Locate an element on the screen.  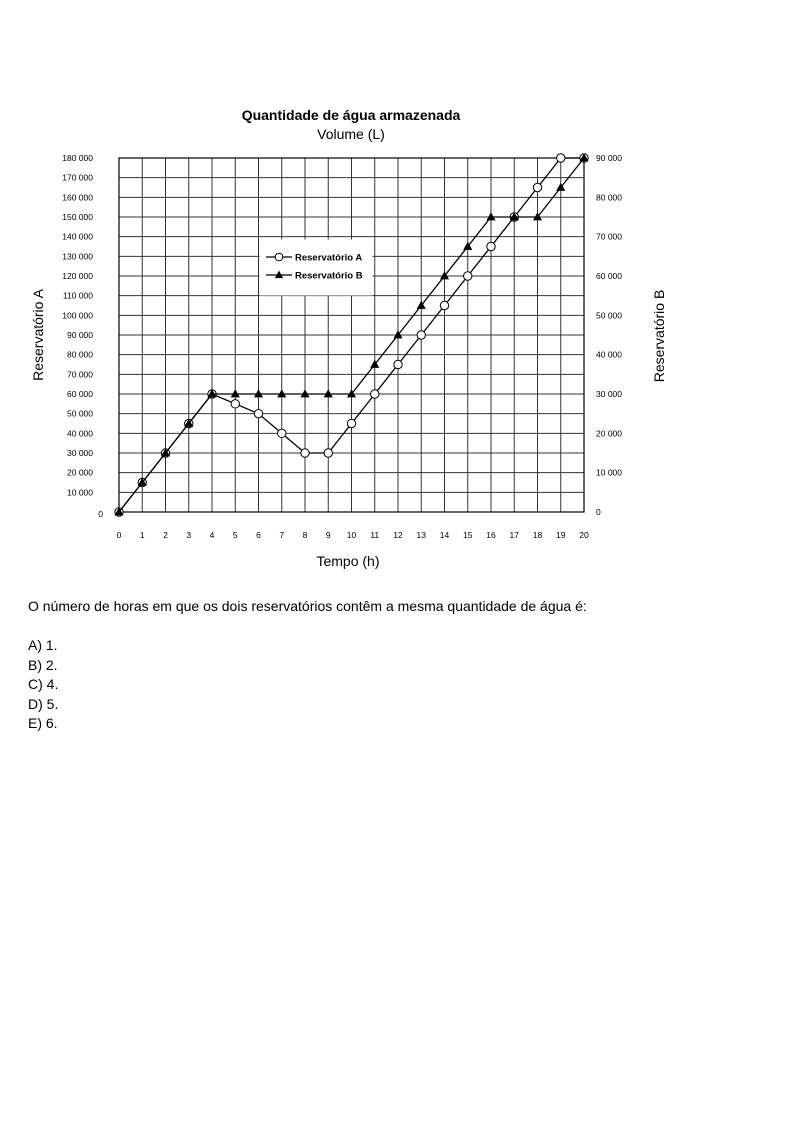
y-right-tick-label: 70 000 is located at coordinates (609, 237).